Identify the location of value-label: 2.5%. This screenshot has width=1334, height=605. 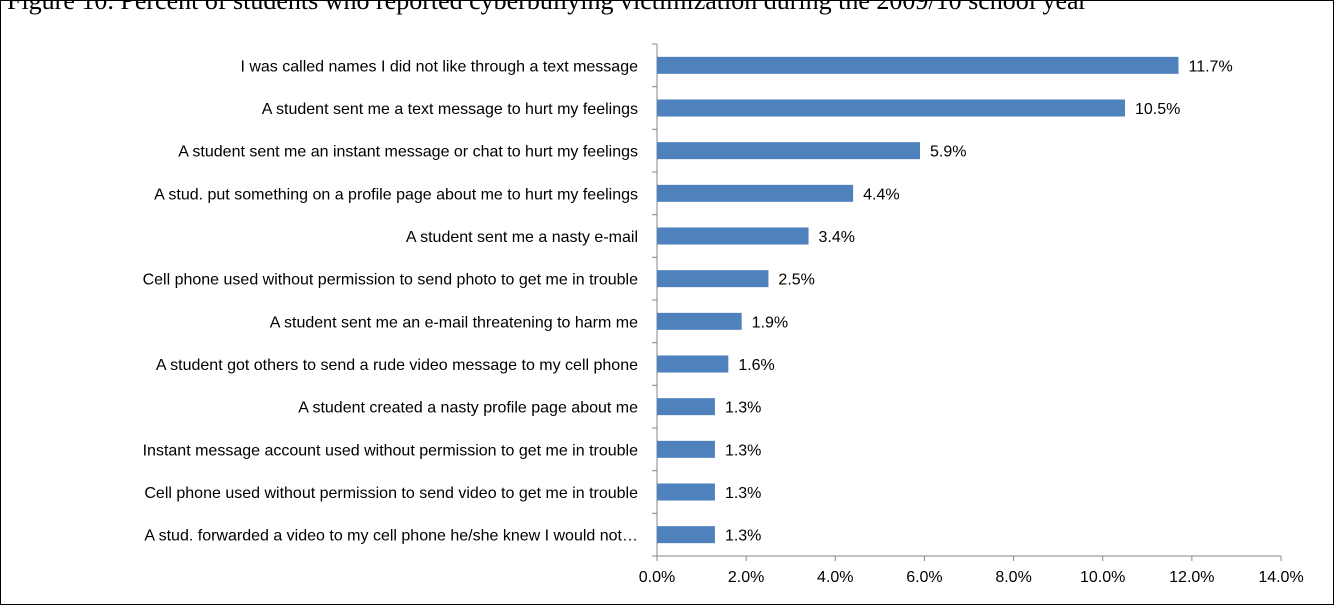
(796, 280).